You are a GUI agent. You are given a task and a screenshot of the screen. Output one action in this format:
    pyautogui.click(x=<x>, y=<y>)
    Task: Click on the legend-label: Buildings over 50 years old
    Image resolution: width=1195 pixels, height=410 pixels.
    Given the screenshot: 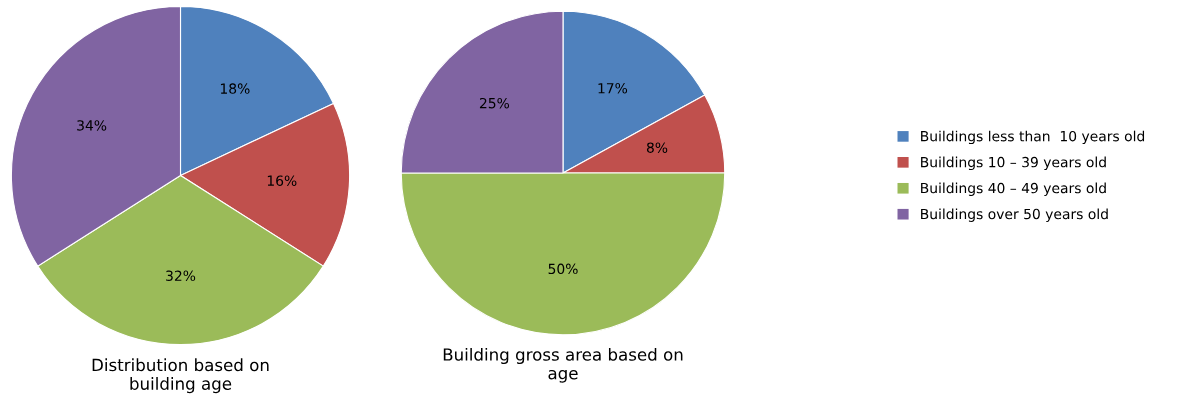 What is the action you would take?
    pyautogui.click(x=1014, y=215)
    